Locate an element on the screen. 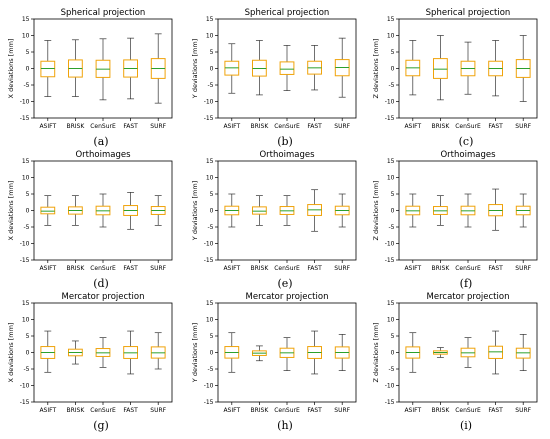 The height and width of the screenshot is (439, 550). iqr-box is located at coordinates (287, 68).